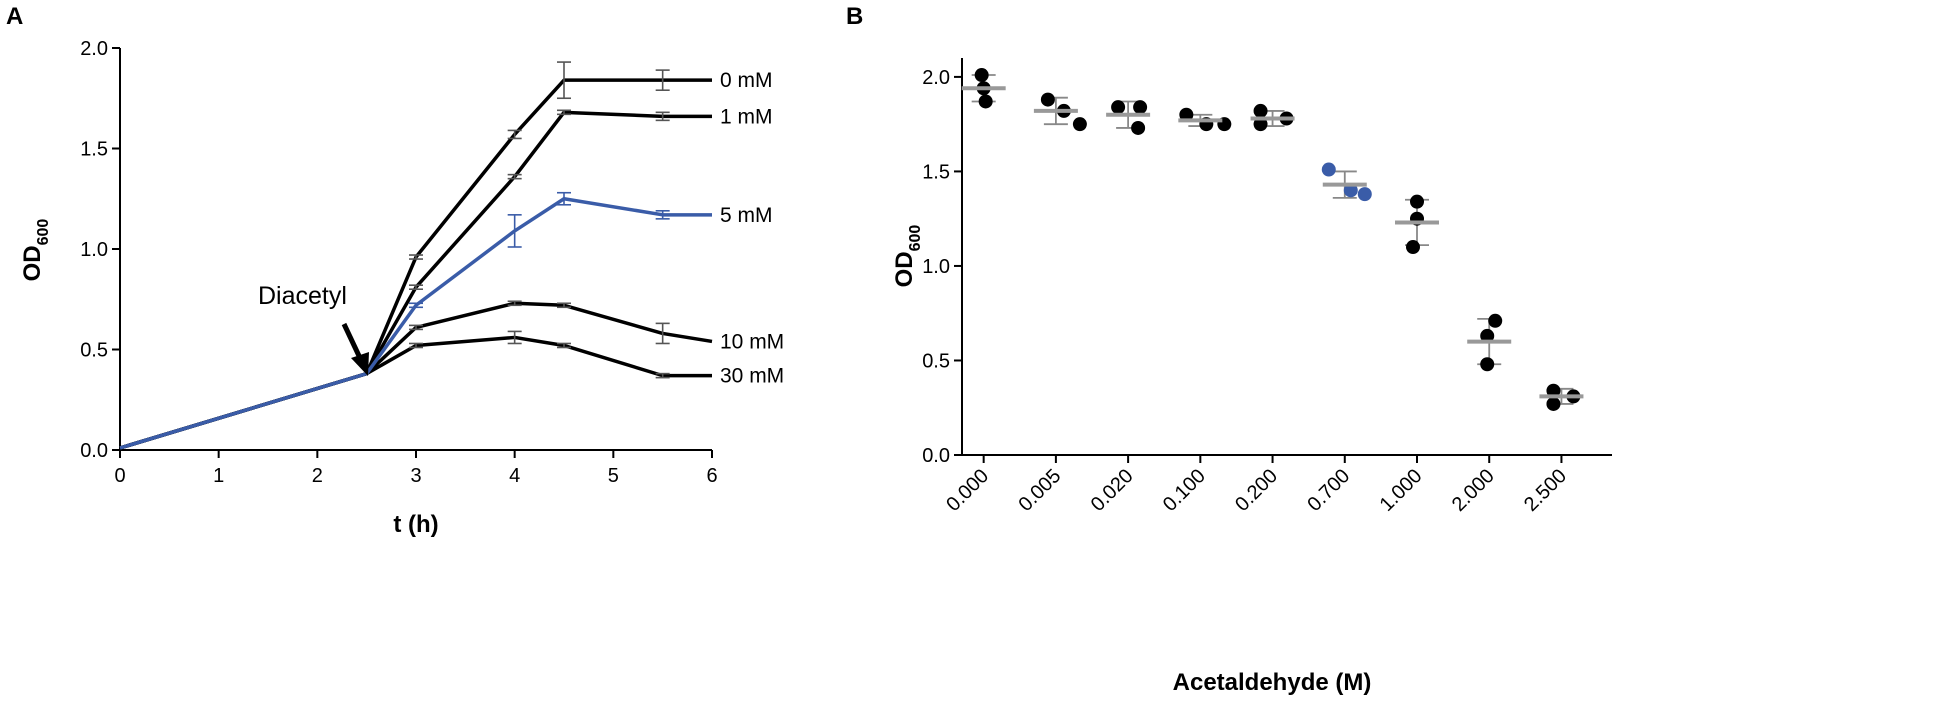 This screenshot has height=715, width=1950. Describe the element at coordinates (35, 250) in the screenshot. I see `panel-a-y-title: OD600` at that location.